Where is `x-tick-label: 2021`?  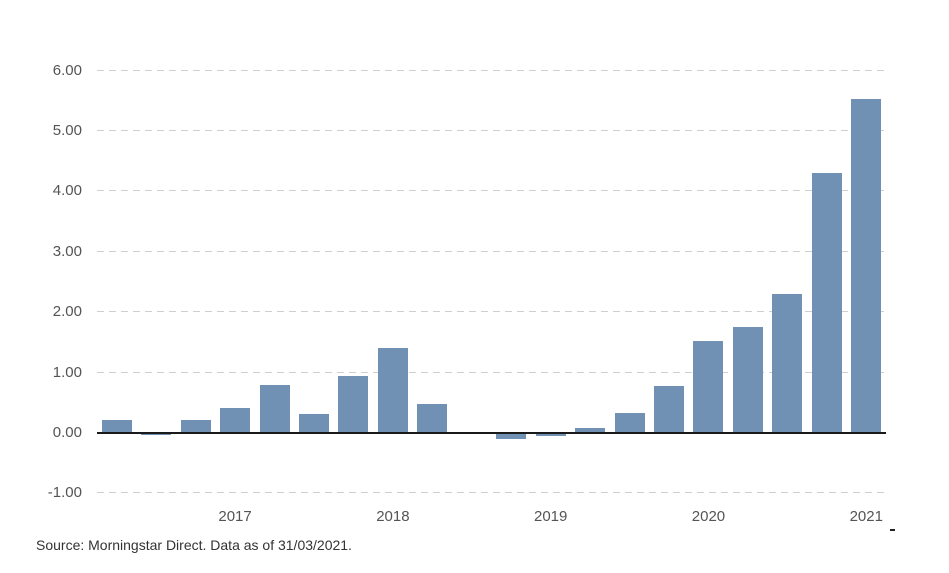
x-tick-label: 2021 is located at coordinates (866, 516).